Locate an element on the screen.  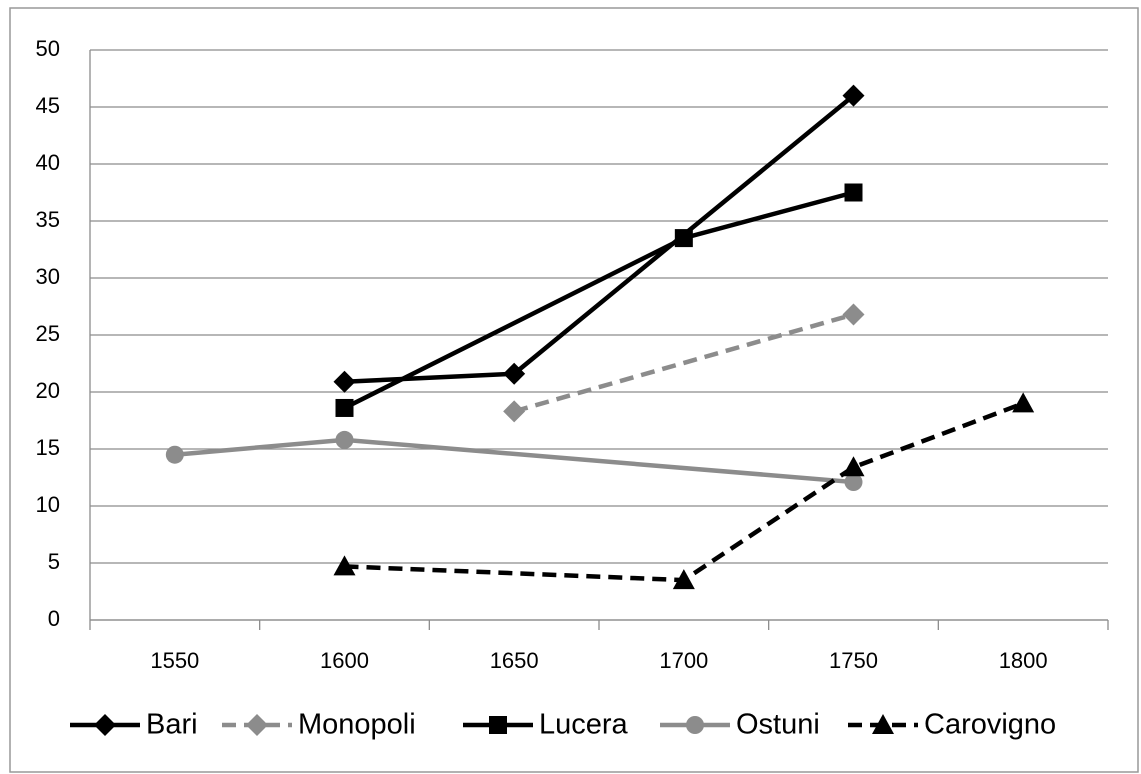
y-tick-label: 25 is located at coordinates (48, 333).